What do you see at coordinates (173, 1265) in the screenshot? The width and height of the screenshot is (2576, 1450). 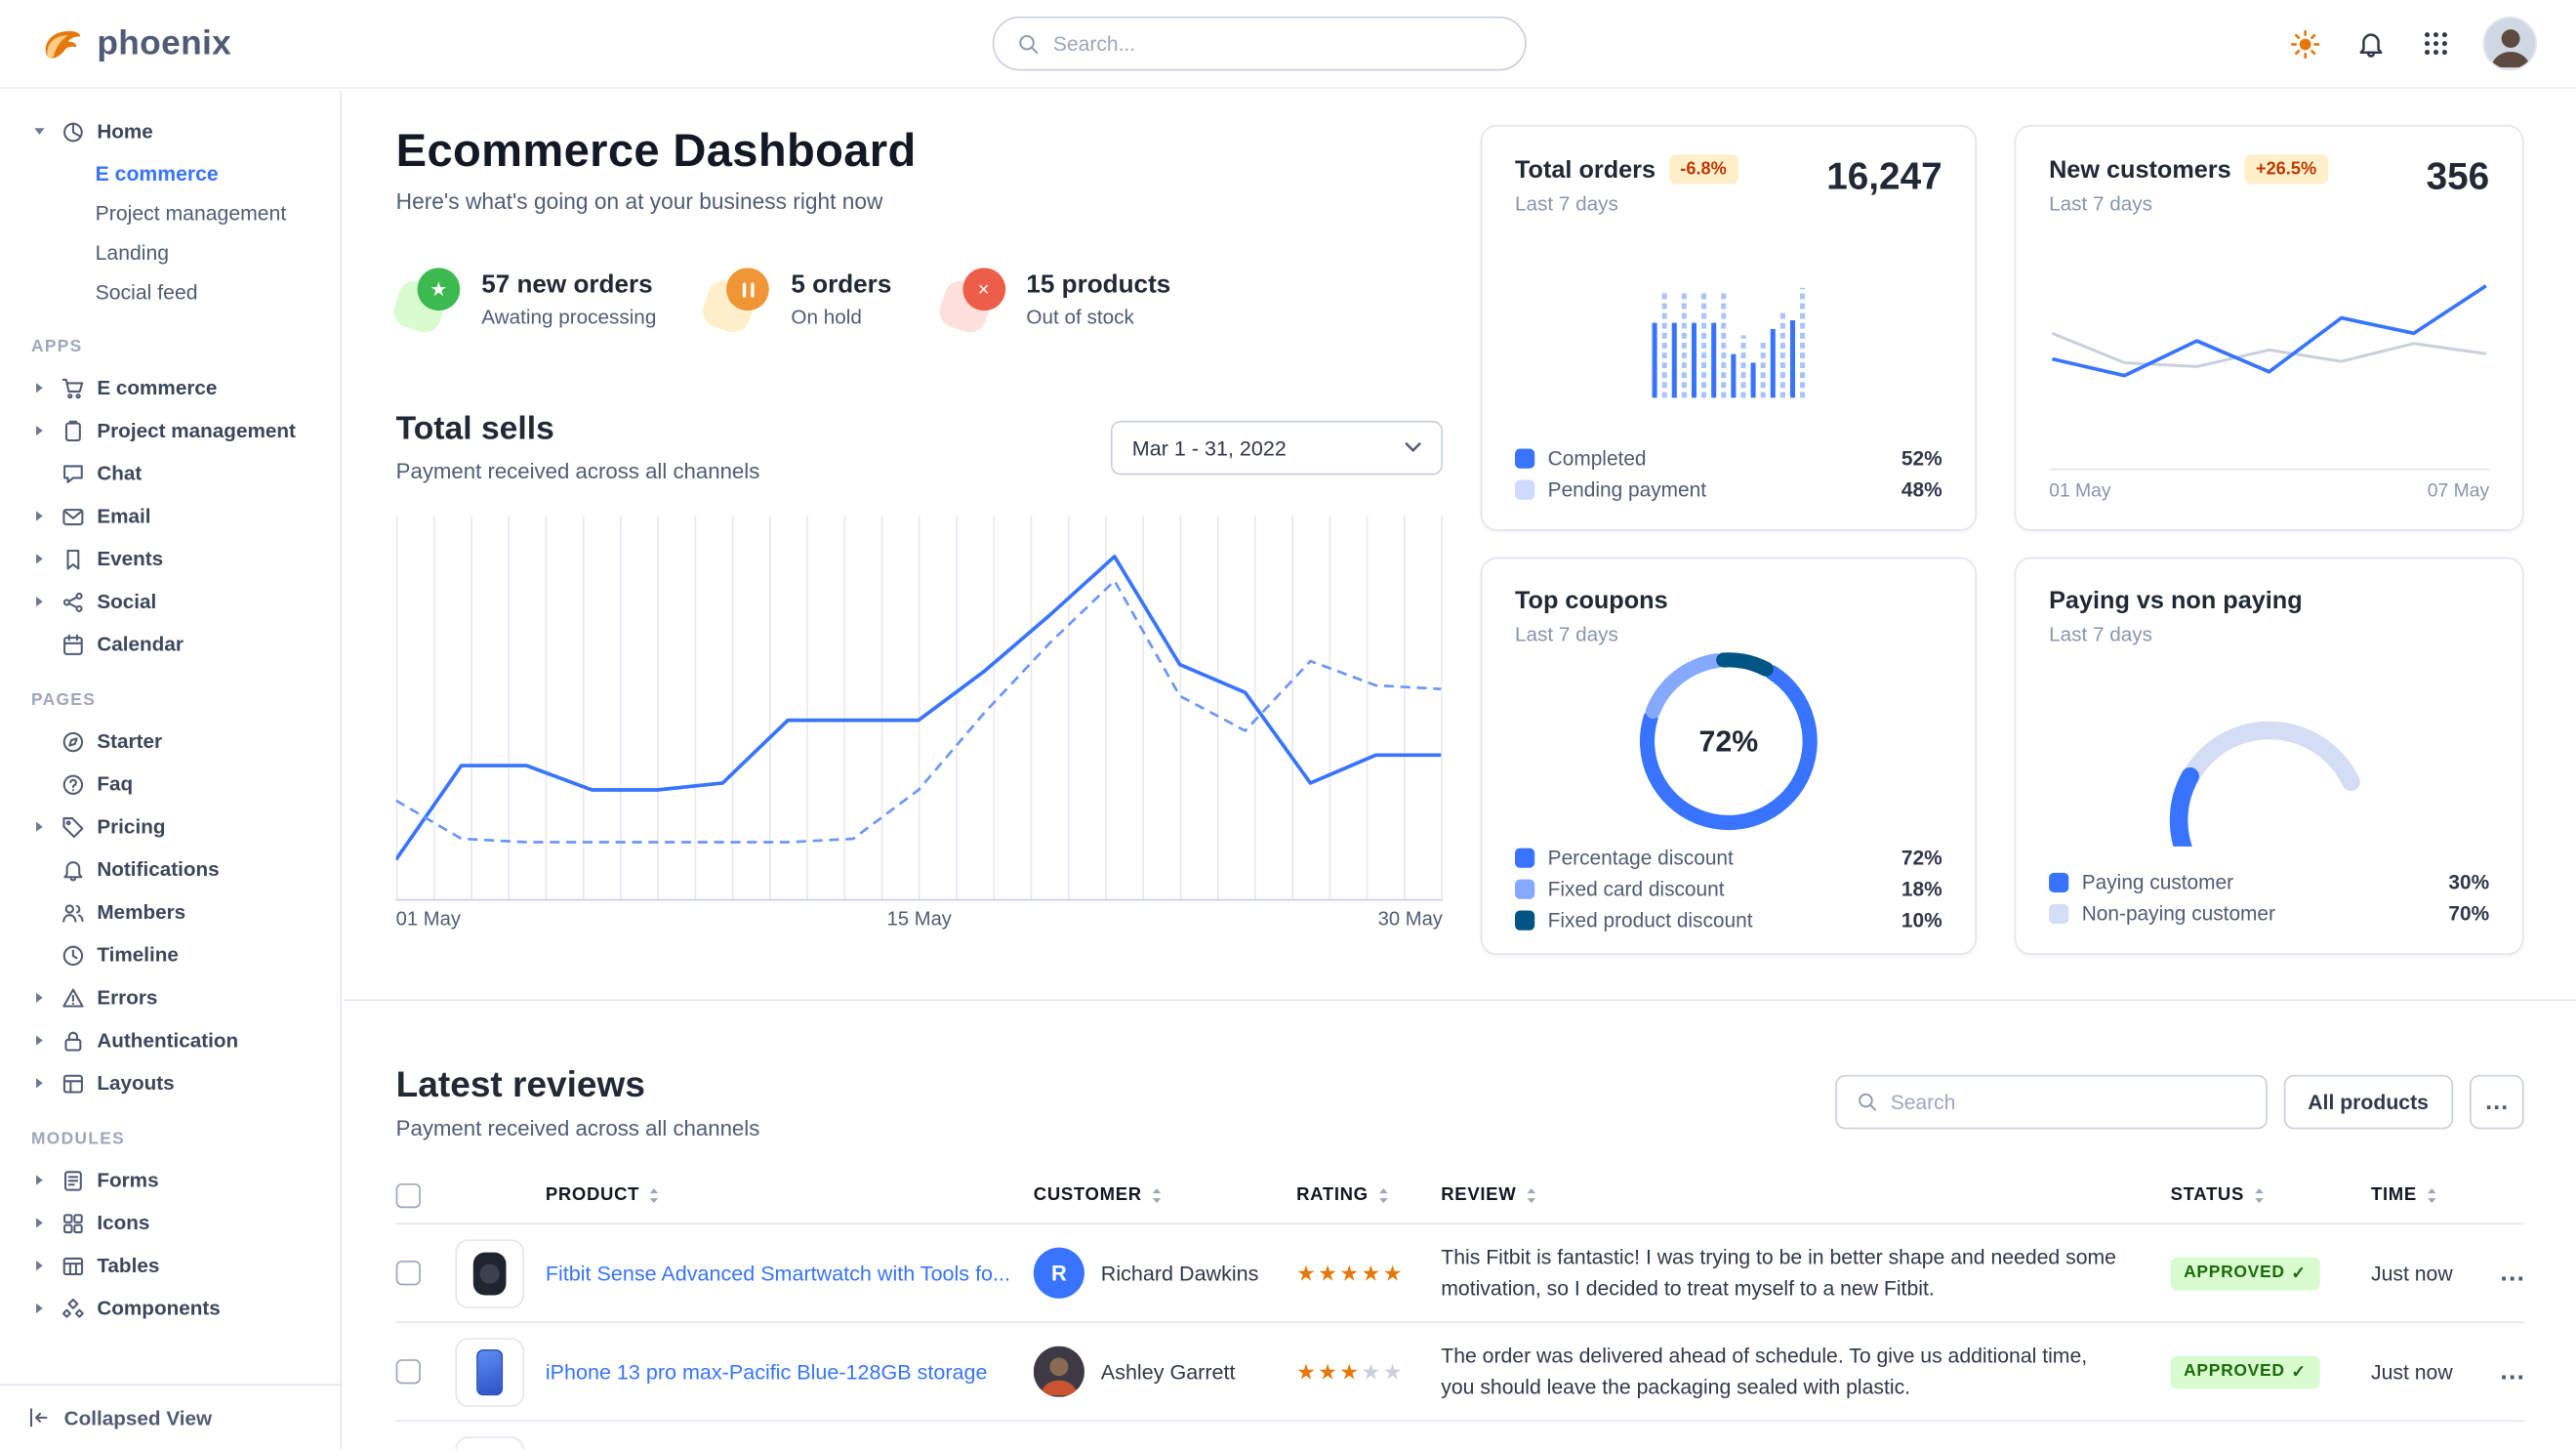 I see `sidebar-item-tables: Tables` at bounding box center [173, 1265].